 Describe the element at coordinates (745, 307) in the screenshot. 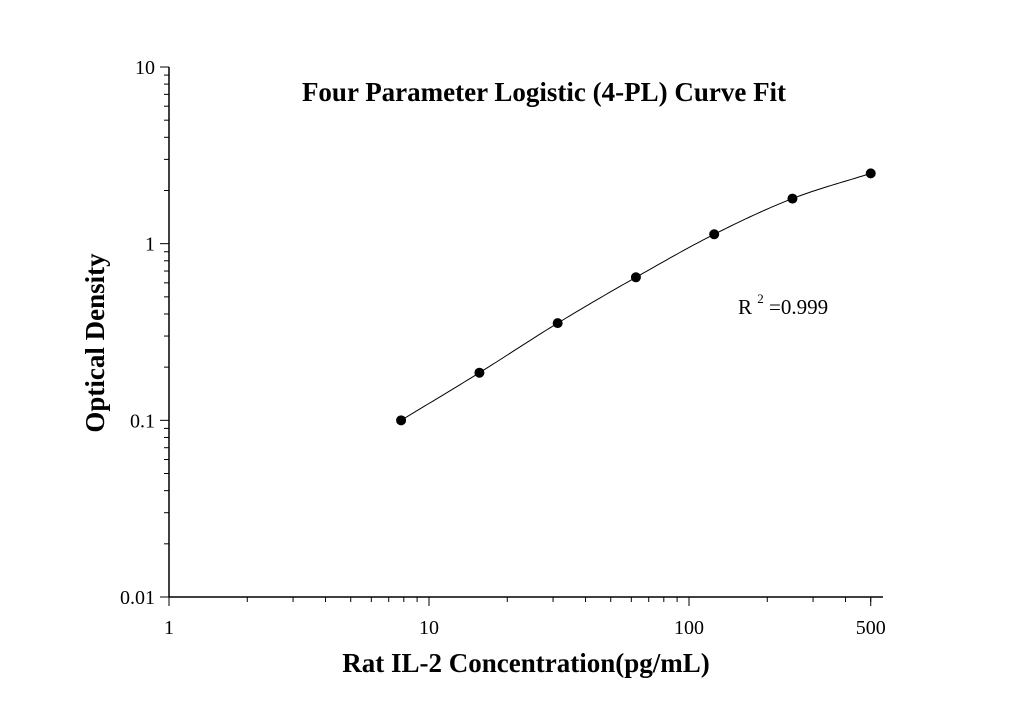

I see `r-squared-base: R` at that location.